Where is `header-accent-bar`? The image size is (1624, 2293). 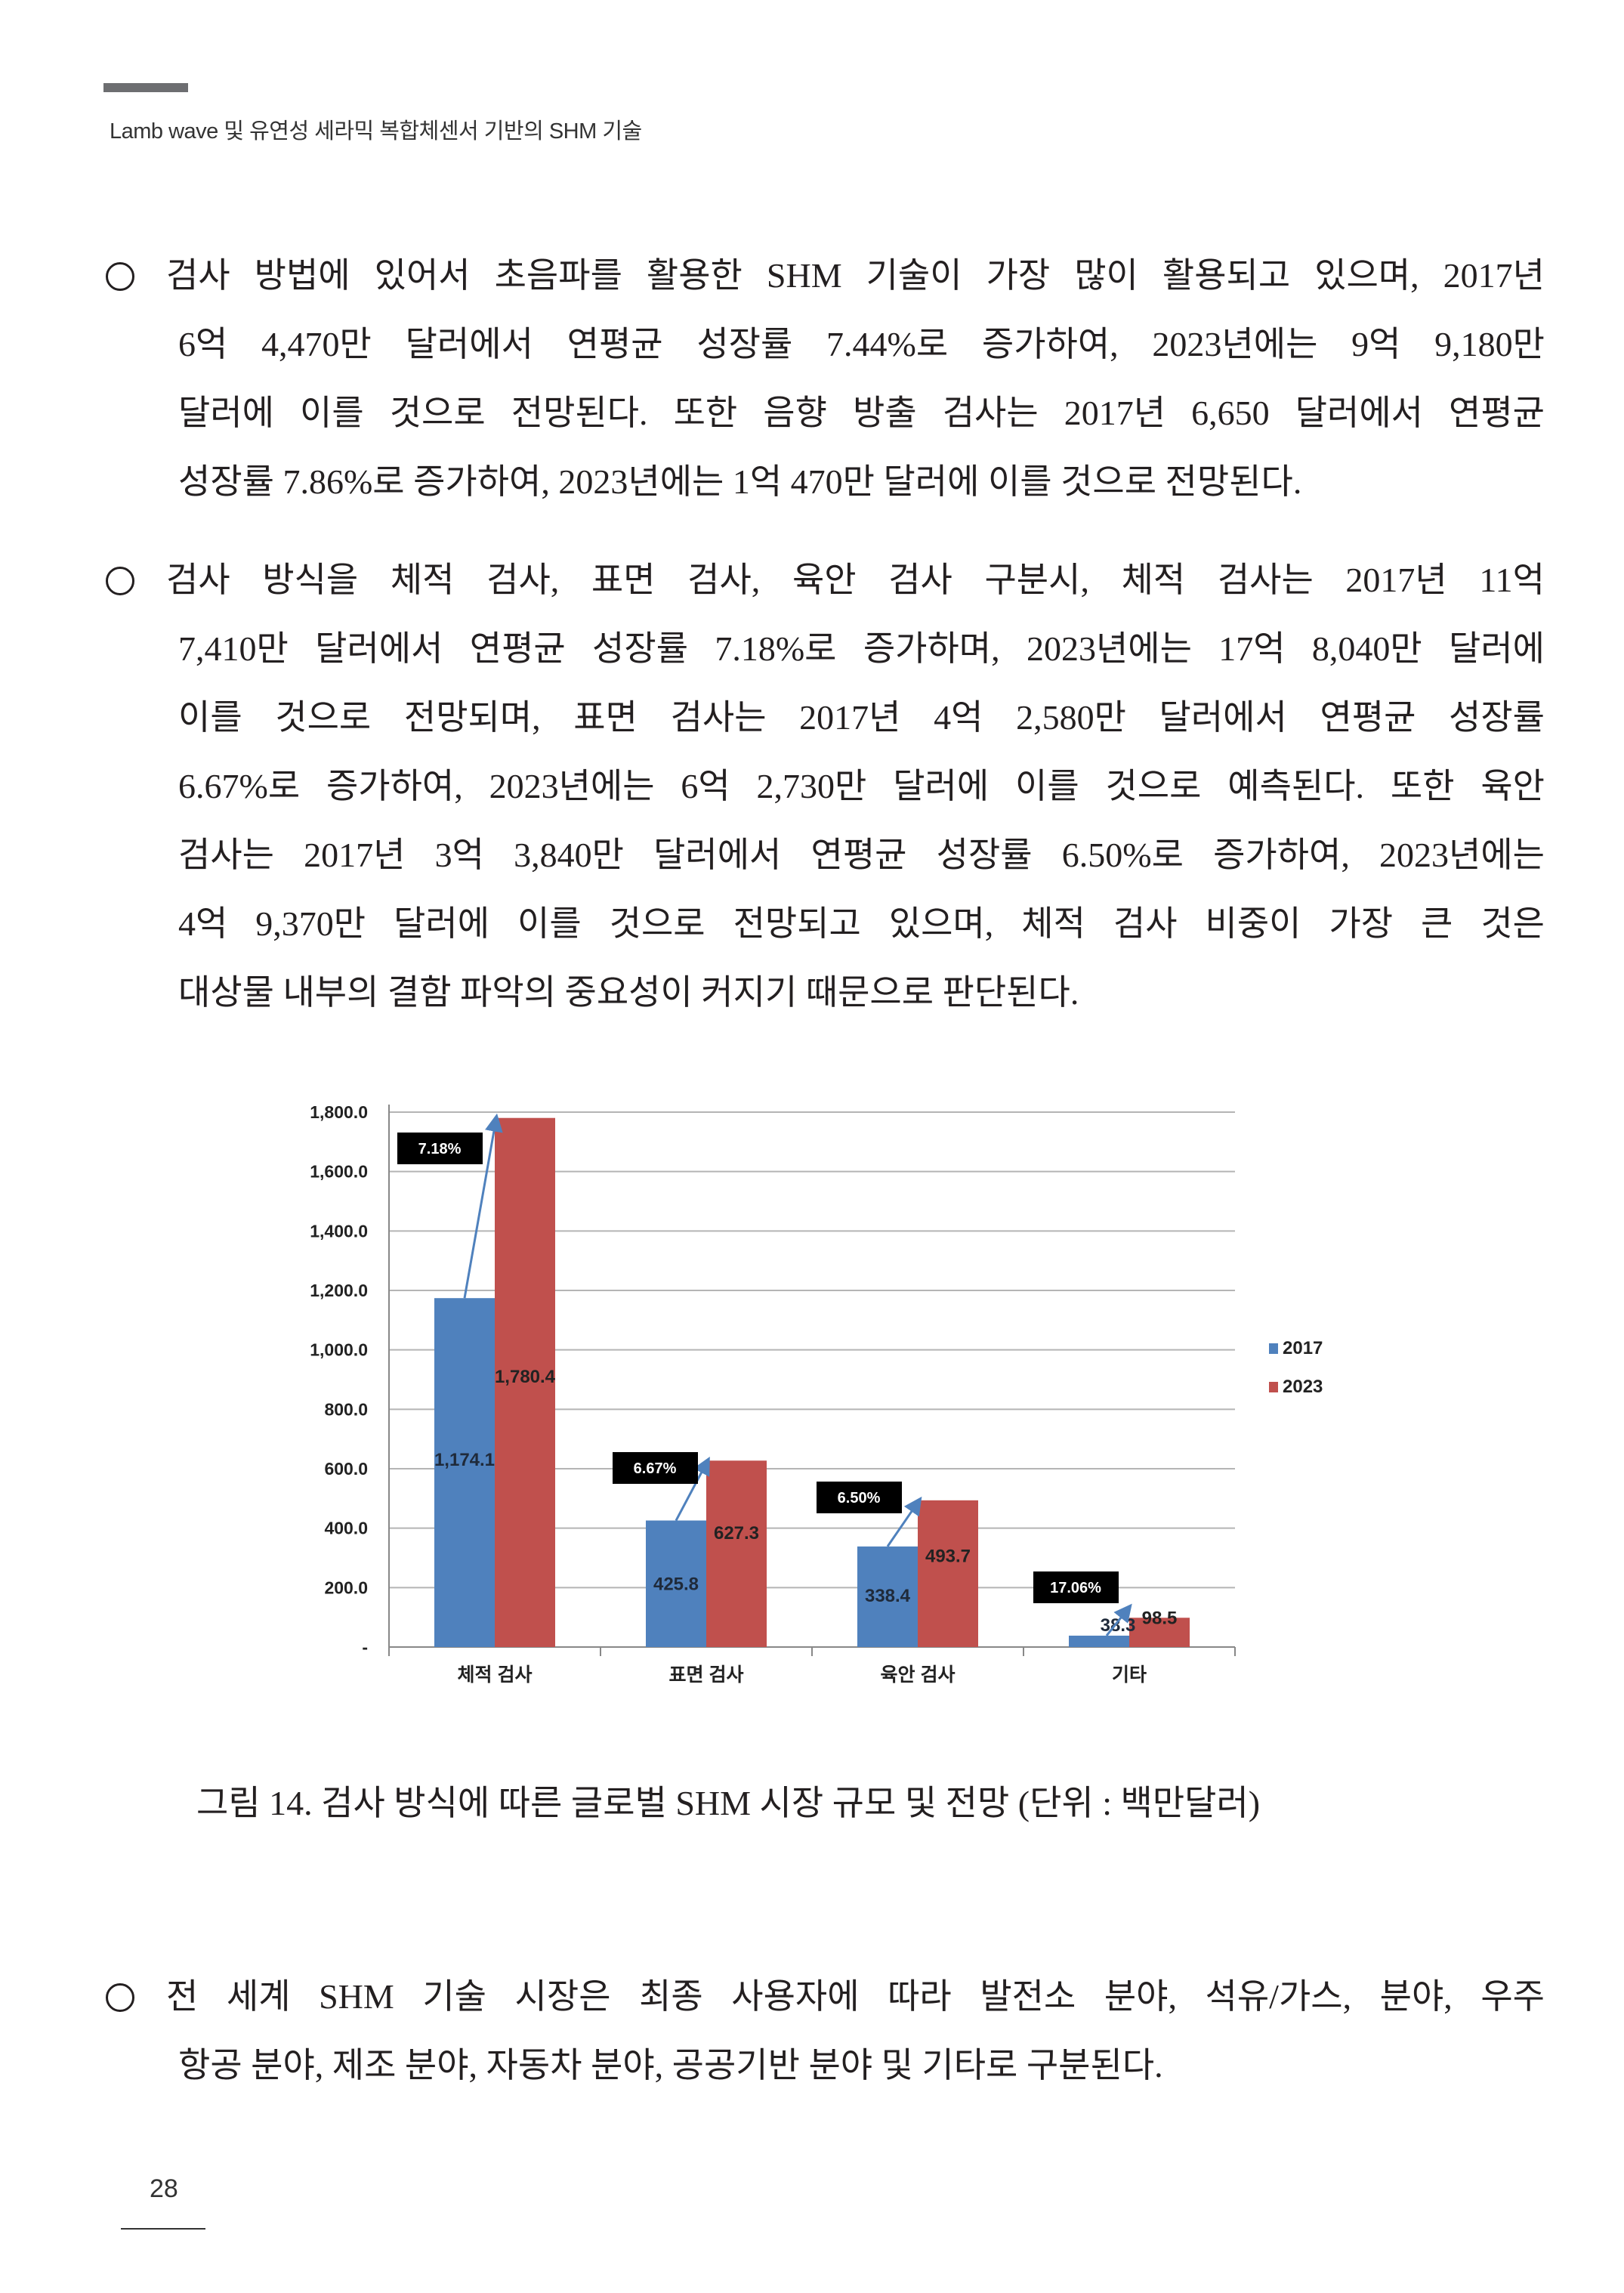
header-accent-bar is located at coordinates (145, 87).